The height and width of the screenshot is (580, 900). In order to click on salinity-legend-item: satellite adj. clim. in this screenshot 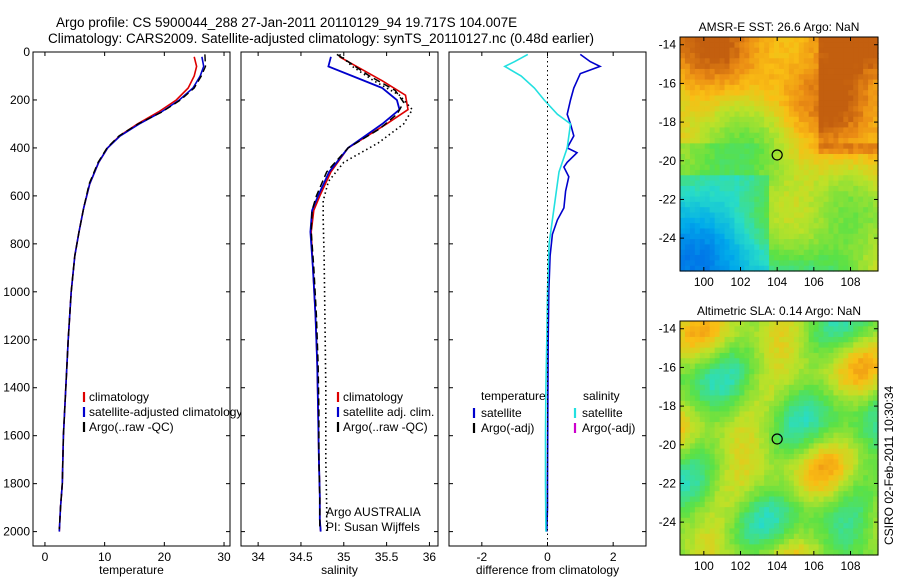, I will do `click(388, 412)`.